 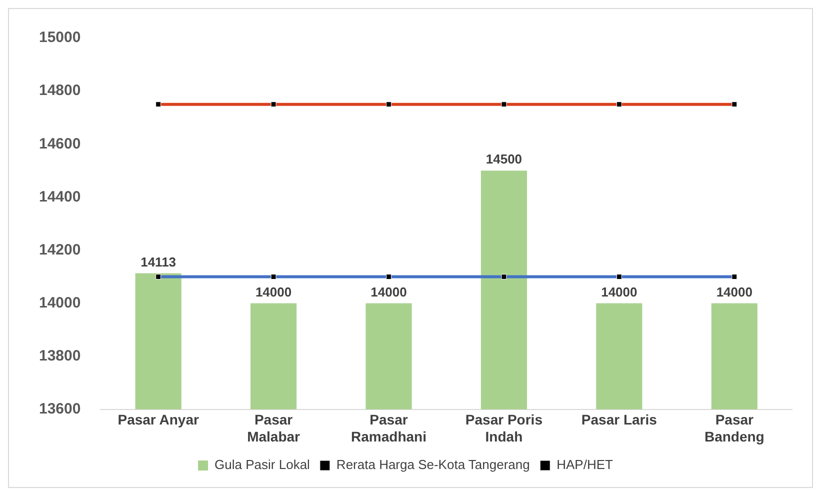 I want to click on data-label: 14500, so click(x=504, y=159).